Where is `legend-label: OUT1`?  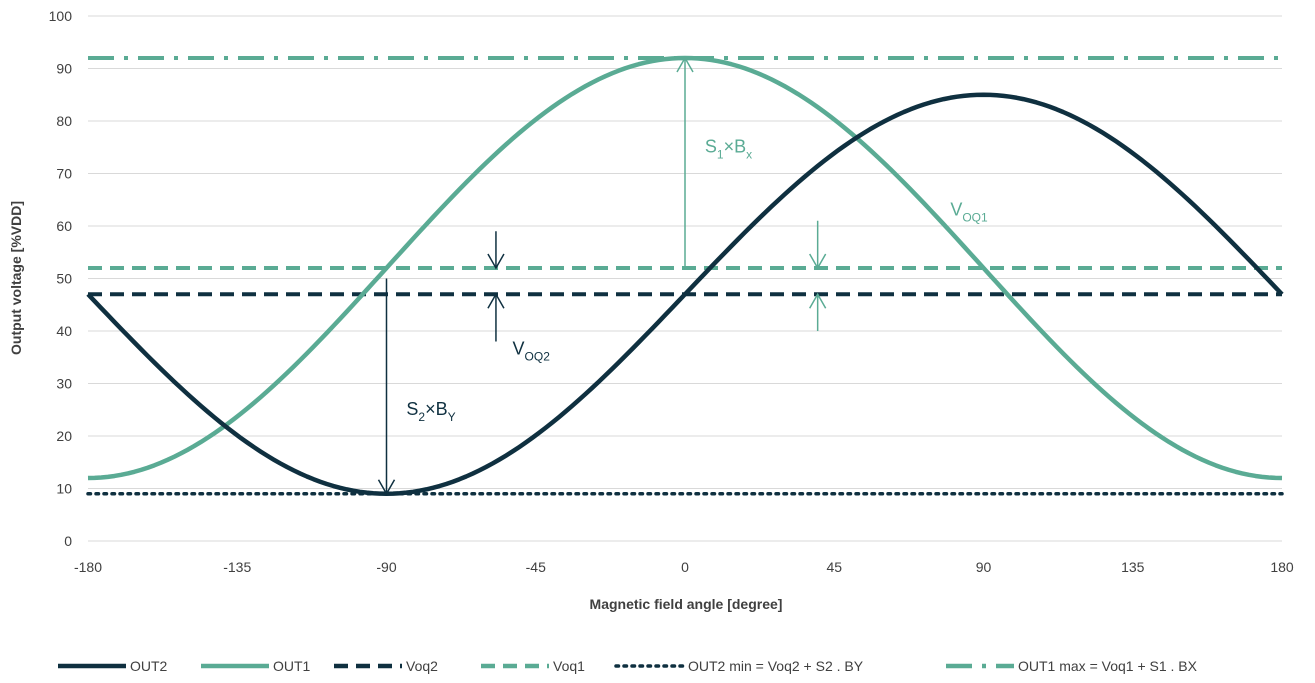 legend-label: OUT1 is located at coordinates (292, 666).